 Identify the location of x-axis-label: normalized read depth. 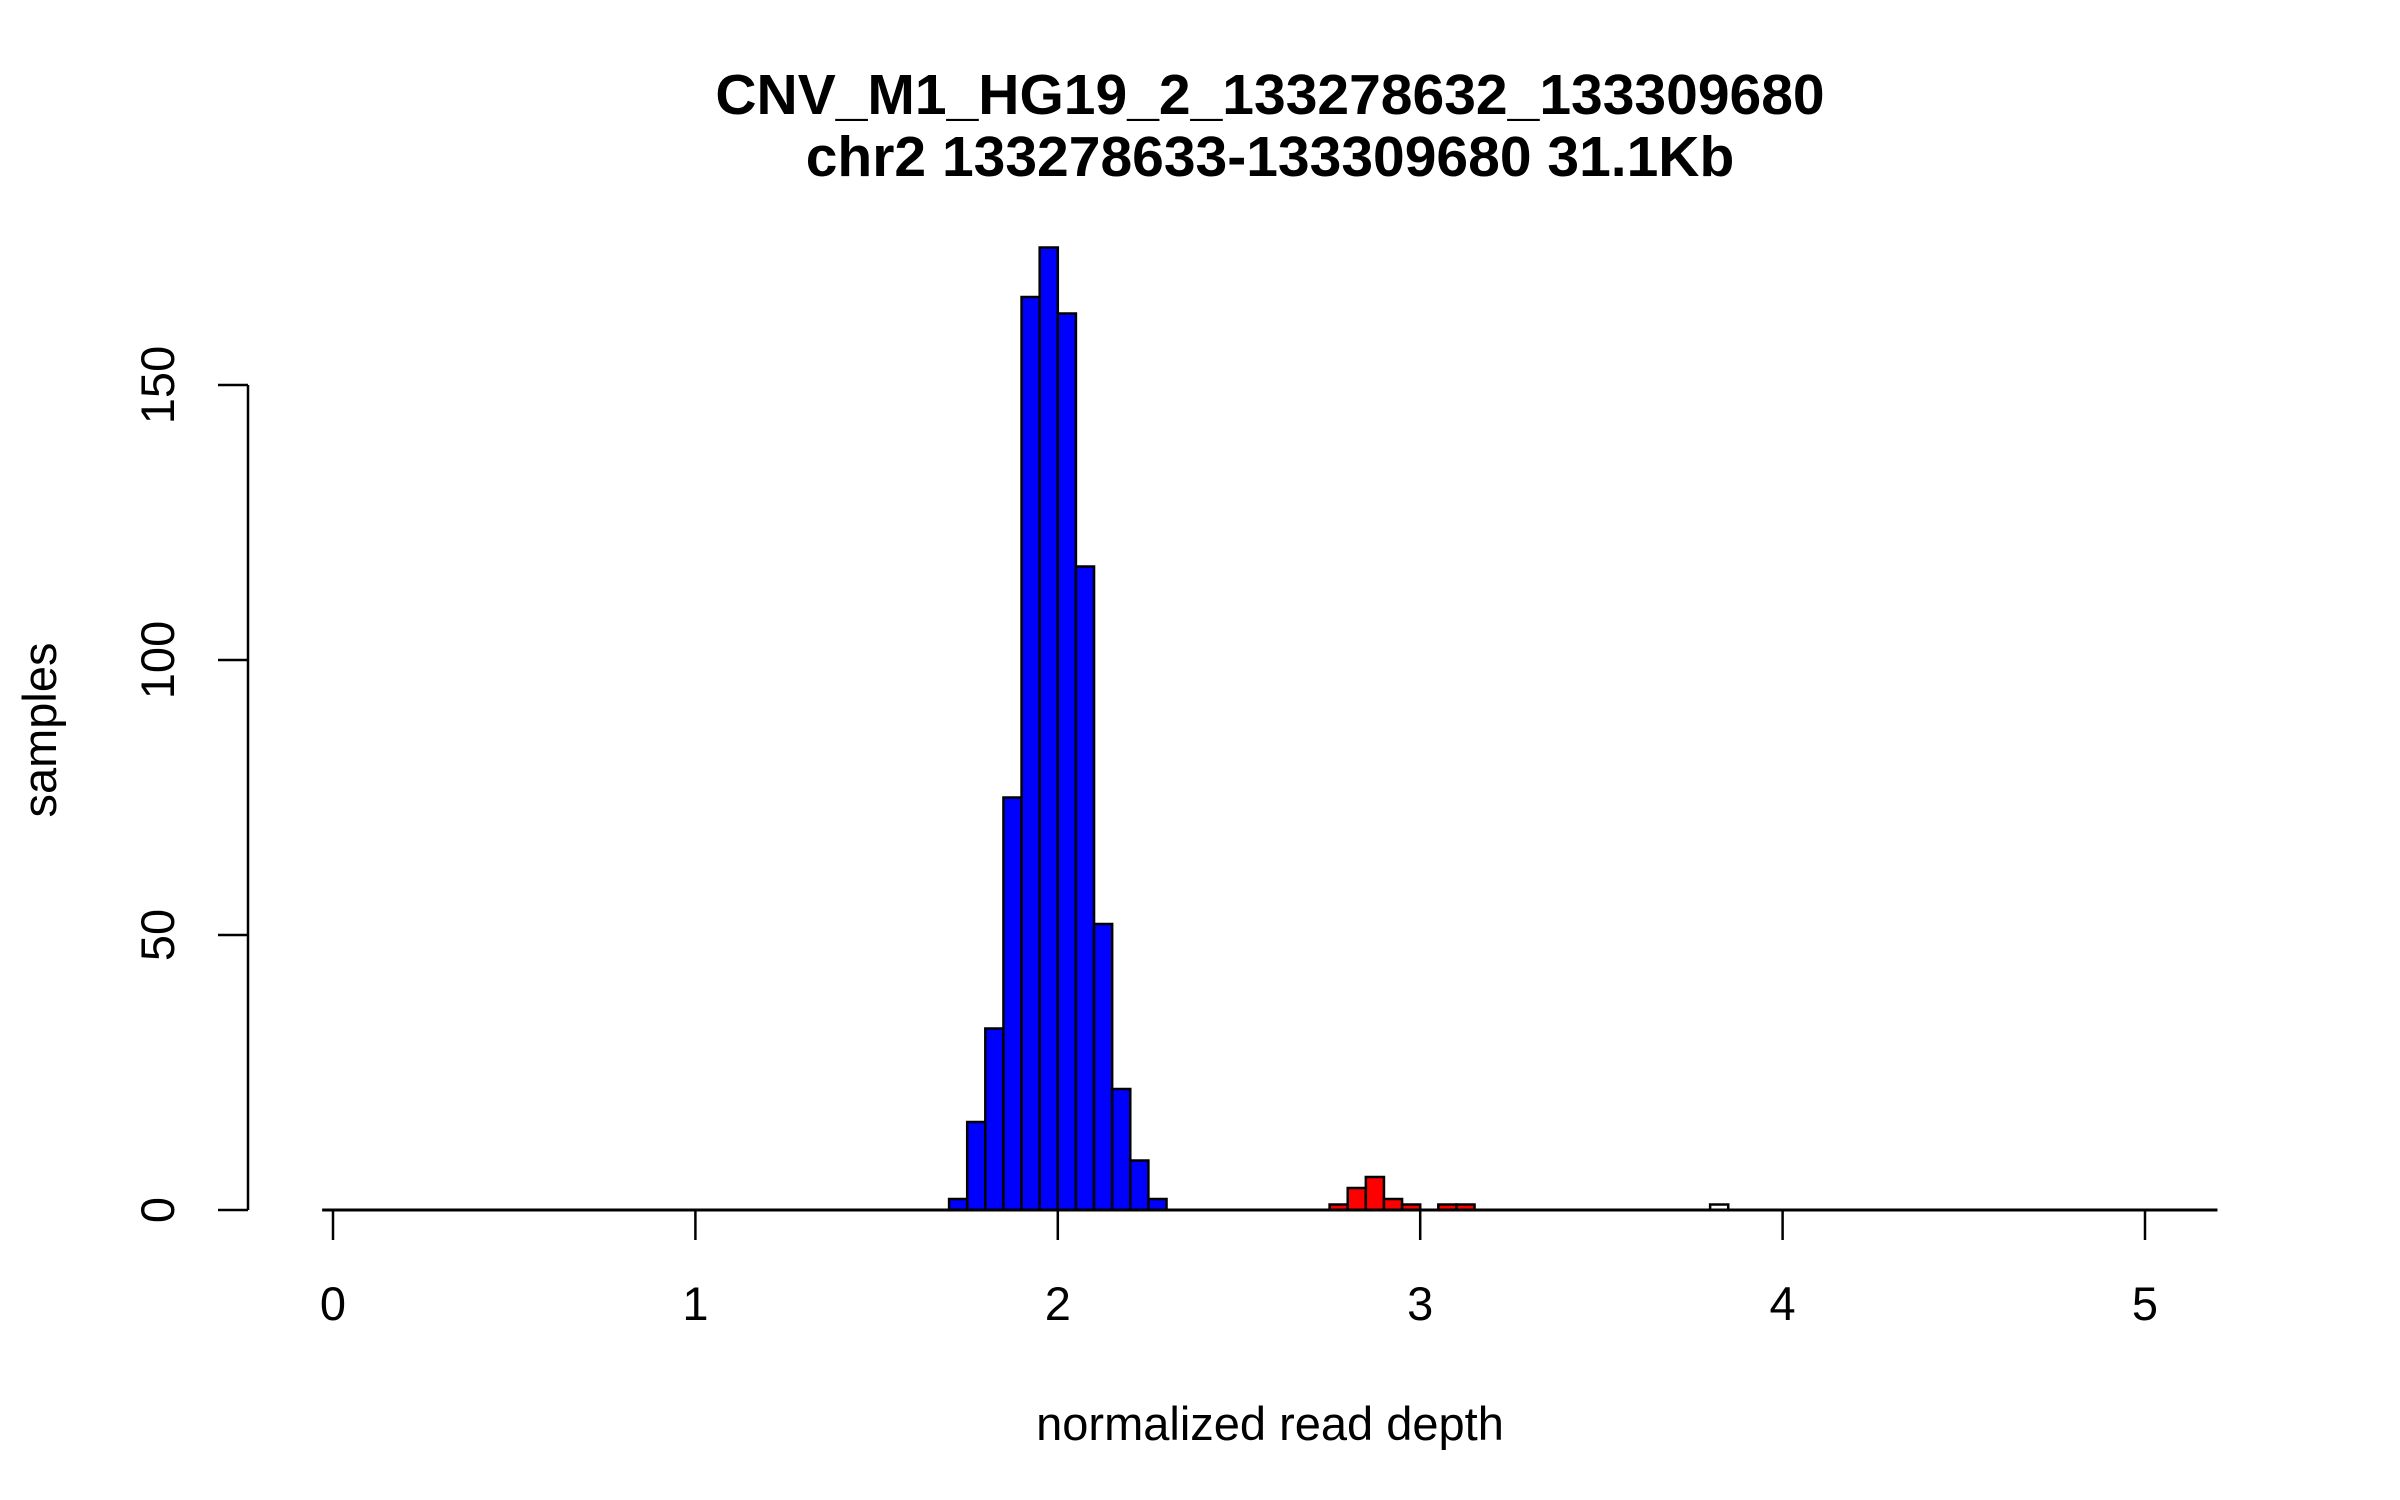
(1270, 1423).